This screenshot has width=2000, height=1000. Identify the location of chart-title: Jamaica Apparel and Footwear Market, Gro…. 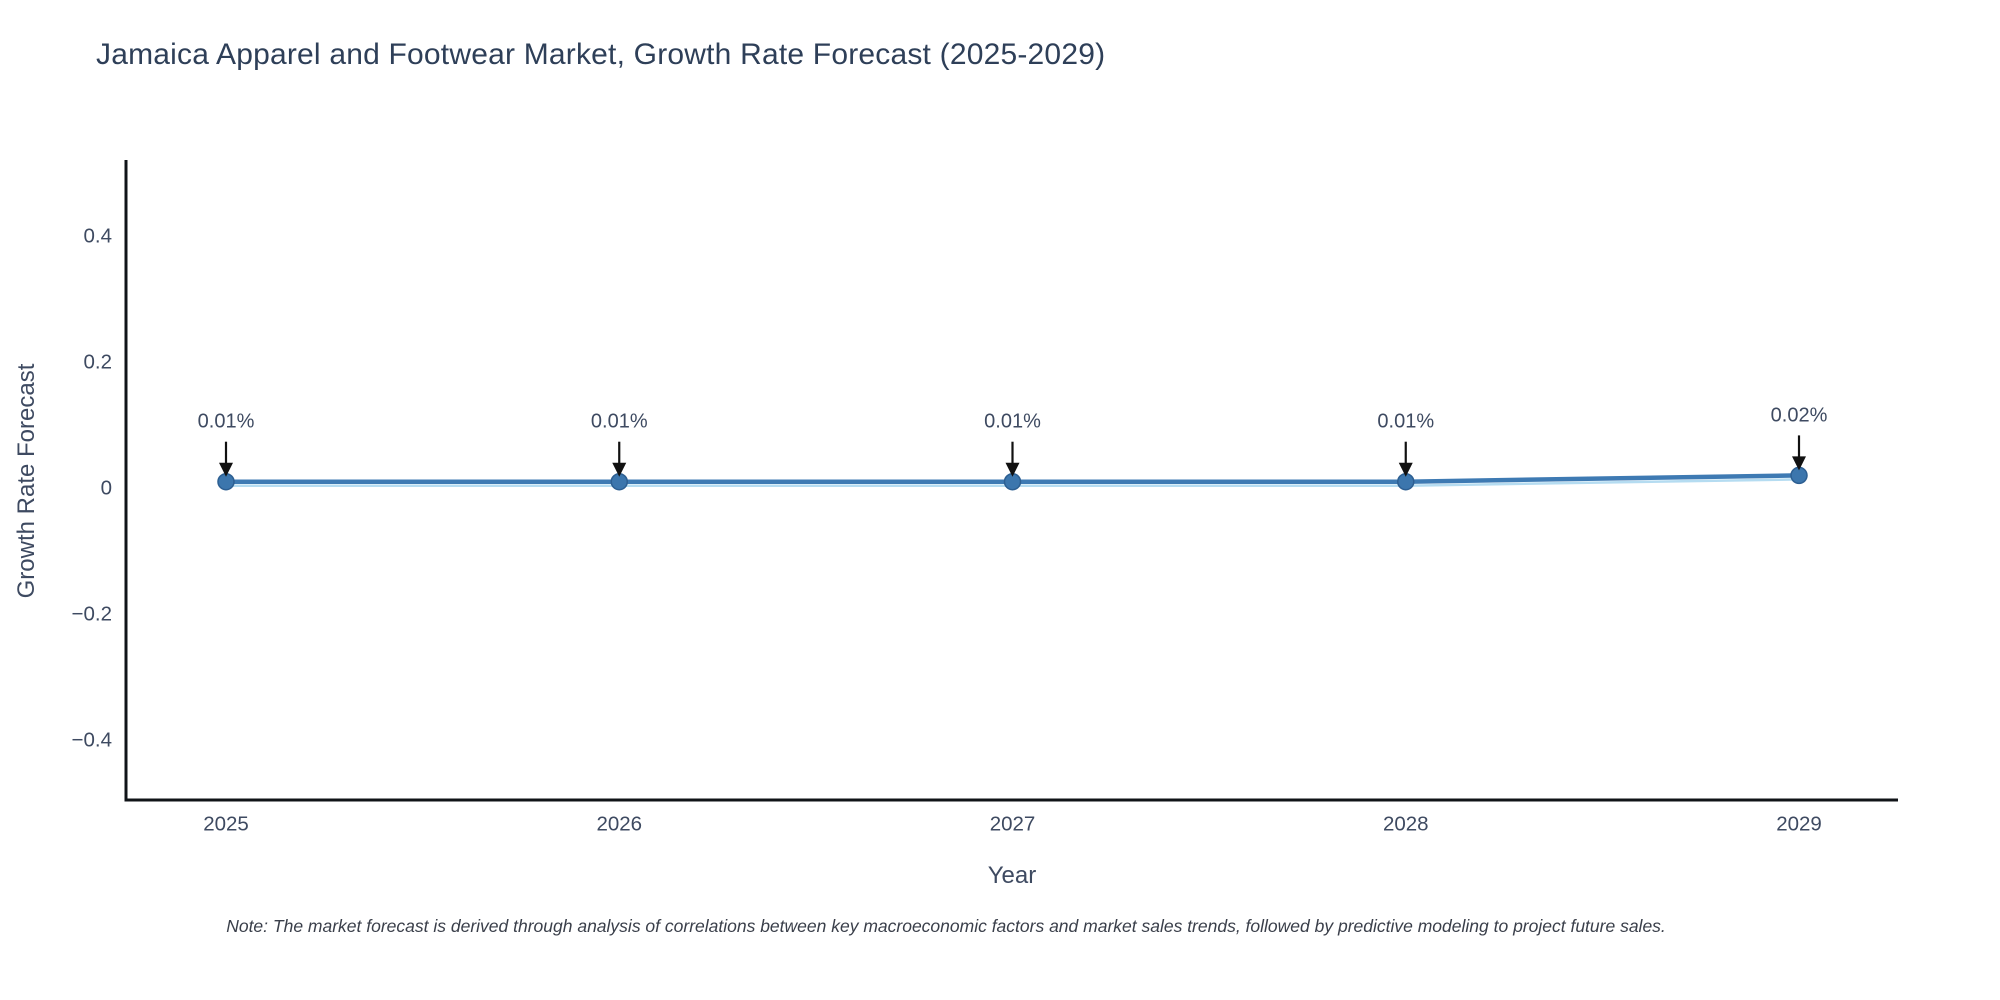
(601, 54).